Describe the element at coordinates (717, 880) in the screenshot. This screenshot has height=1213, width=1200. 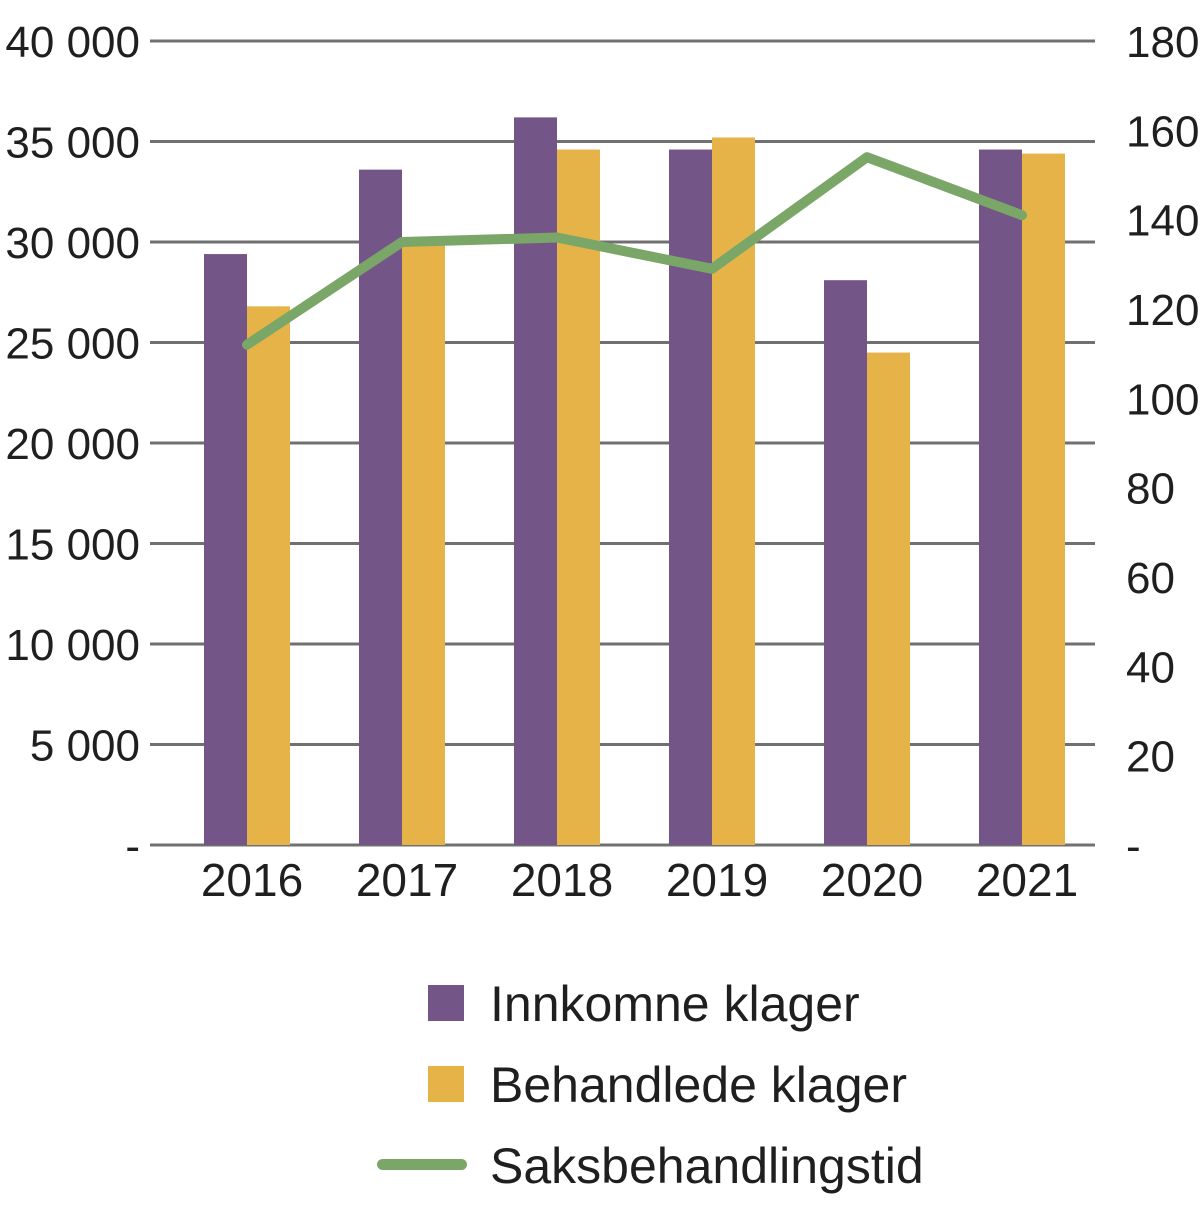
I see `x-axis-label-2019: 2019` at that location.